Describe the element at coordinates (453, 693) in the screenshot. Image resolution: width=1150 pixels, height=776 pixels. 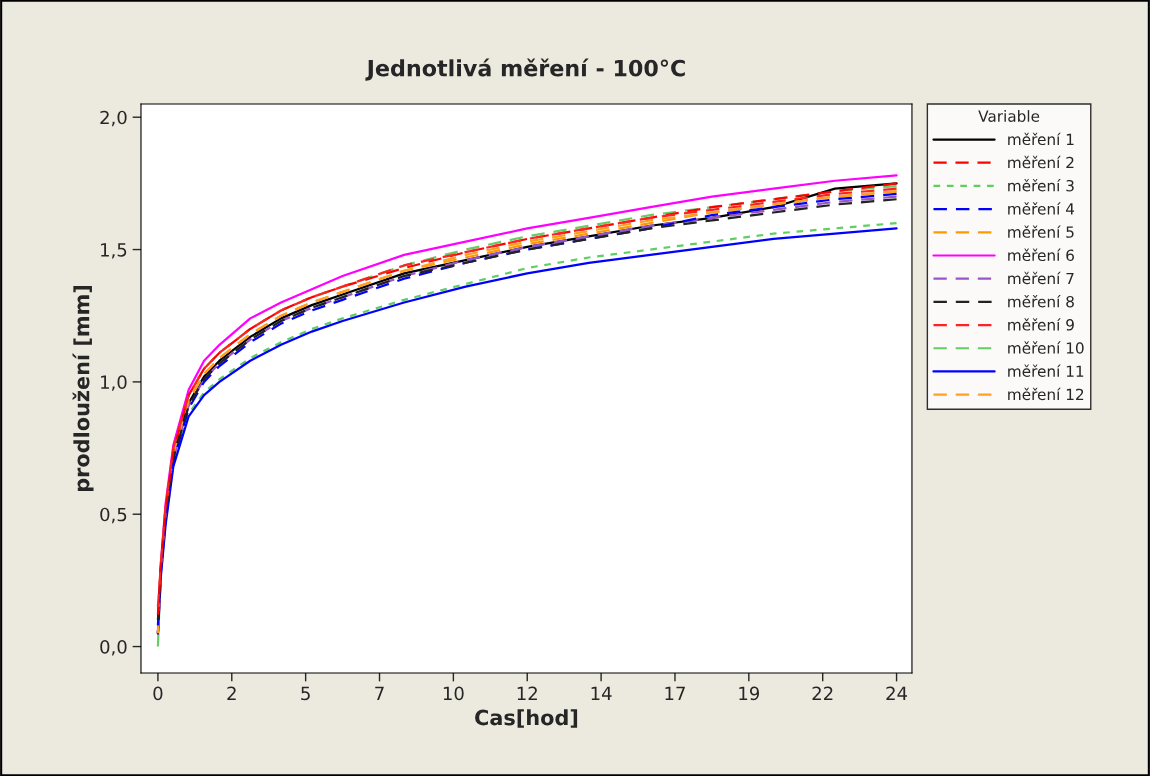
I see `x-tick-label: 10` at that location.